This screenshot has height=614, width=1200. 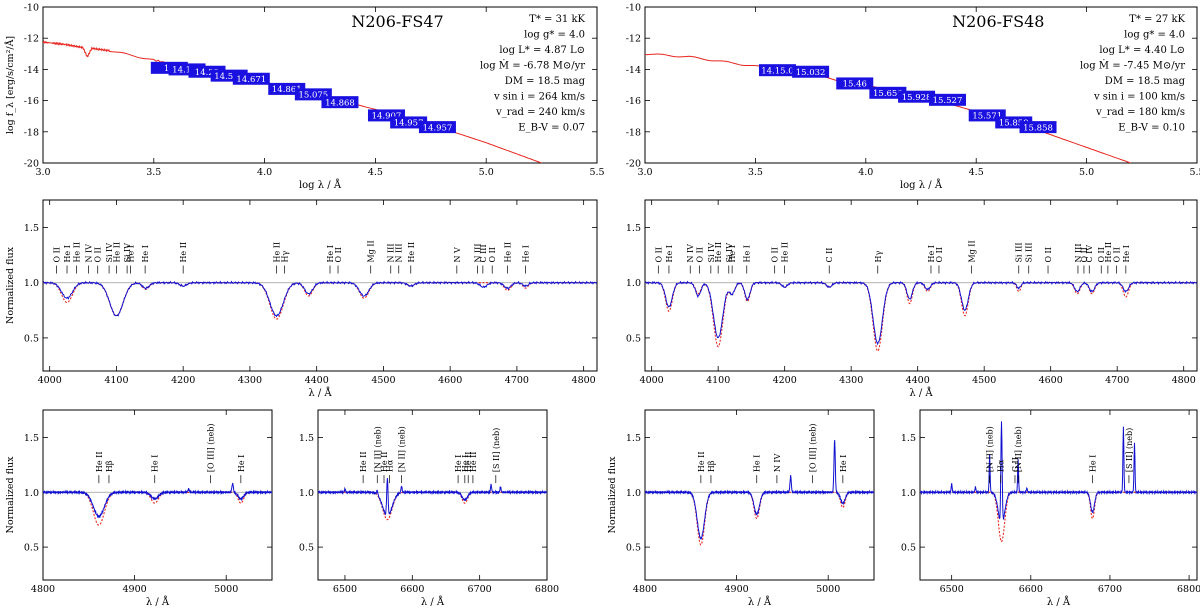 What do you see at coordinates (777, 462) in the screenshot?
I see `line-id-label: N IV` at bounding box center [777, 462].